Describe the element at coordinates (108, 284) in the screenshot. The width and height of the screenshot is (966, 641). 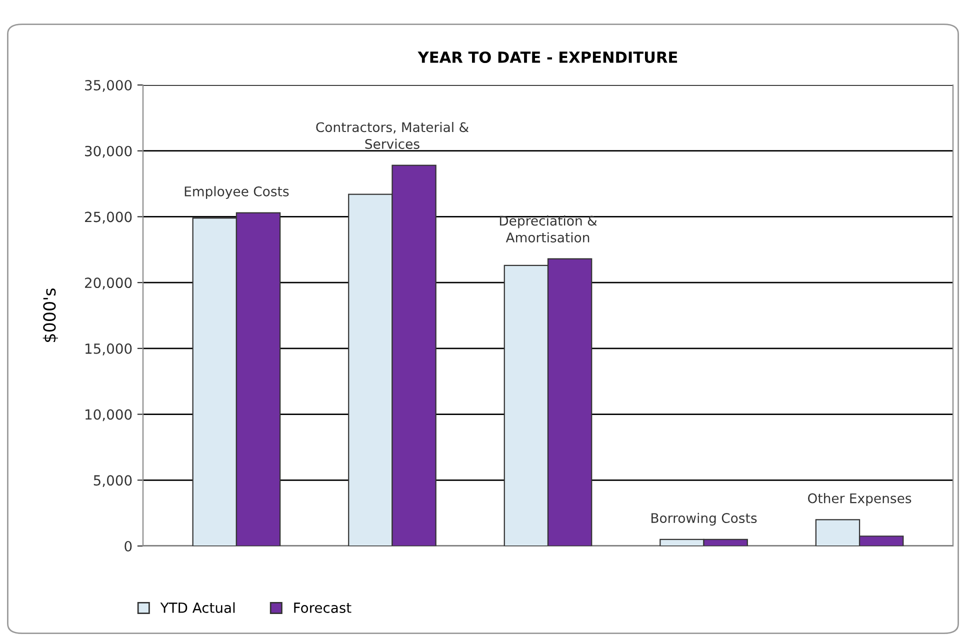
I see `y-tick-label: 20,000` at that location.